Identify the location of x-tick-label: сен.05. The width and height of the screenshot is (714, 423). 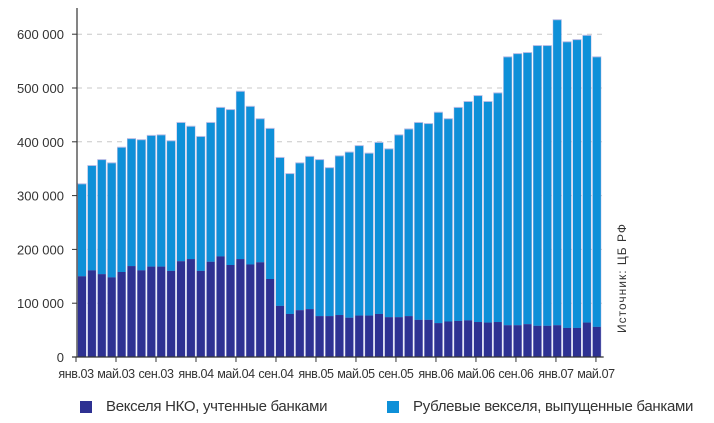
(396, 374).